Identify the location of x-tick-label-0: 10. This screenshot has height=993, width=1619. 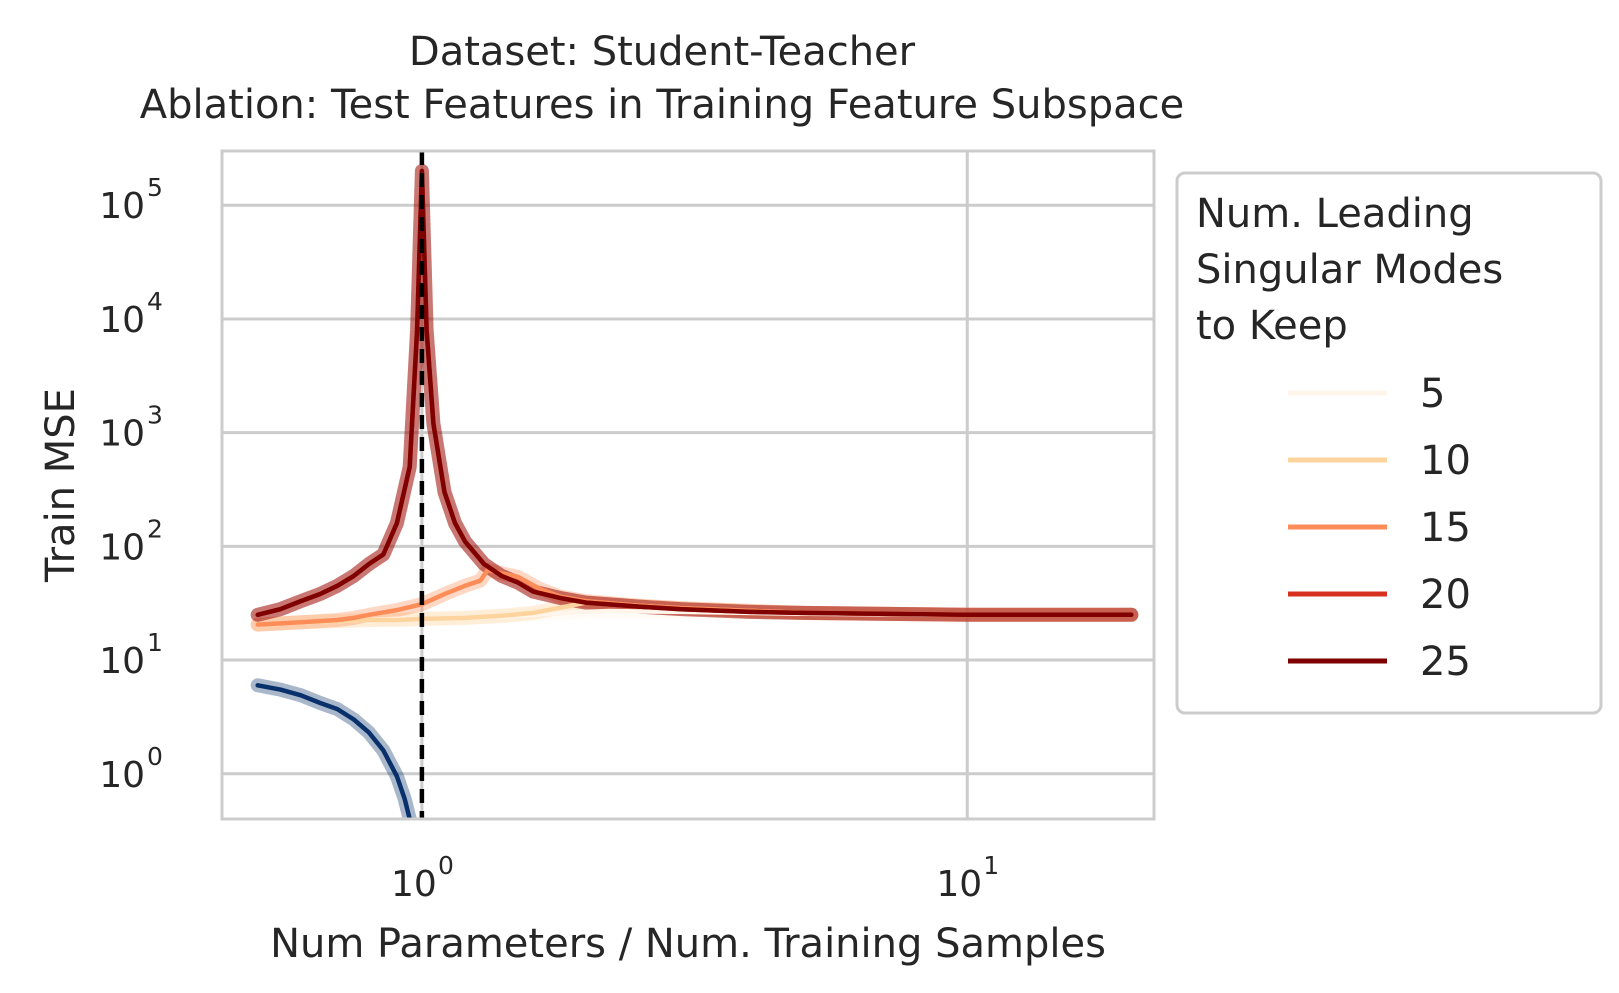
(414, 884).